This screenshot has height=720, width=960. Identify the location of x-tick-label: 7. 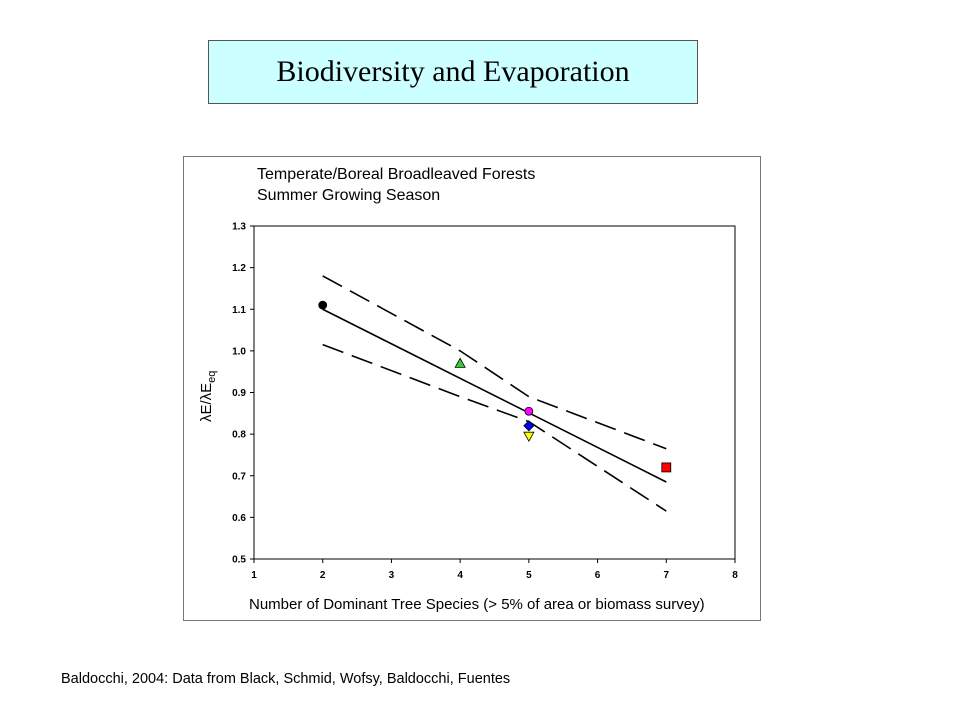
(667, 575).